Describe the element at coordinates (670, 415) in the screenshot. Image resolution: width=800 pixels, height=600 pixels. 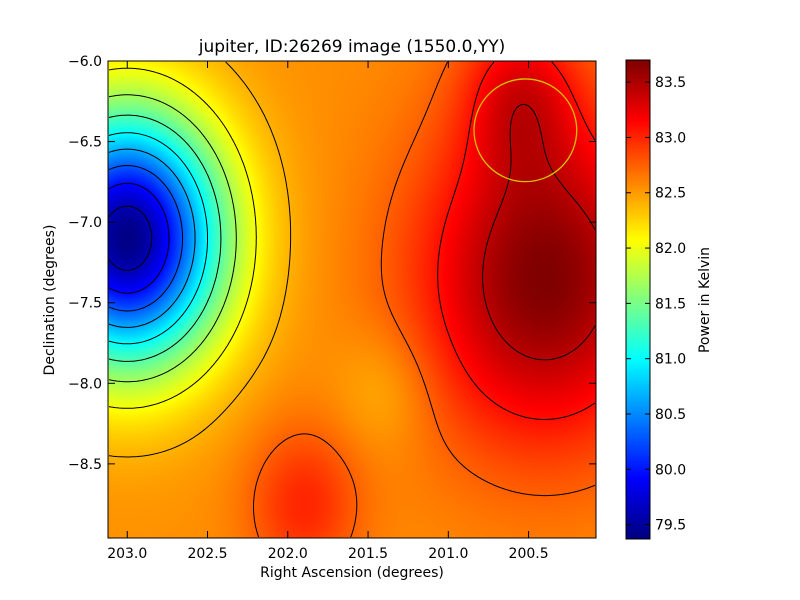
I see `colorbar-tick-label: 80.5` at that location.